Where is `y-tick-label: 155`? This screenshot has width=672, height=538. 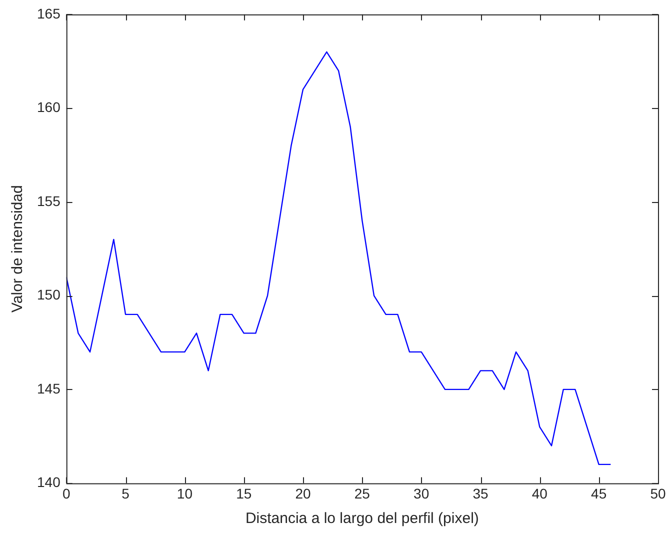 y-tick-label: 155 is located at coordinates (49, 200).